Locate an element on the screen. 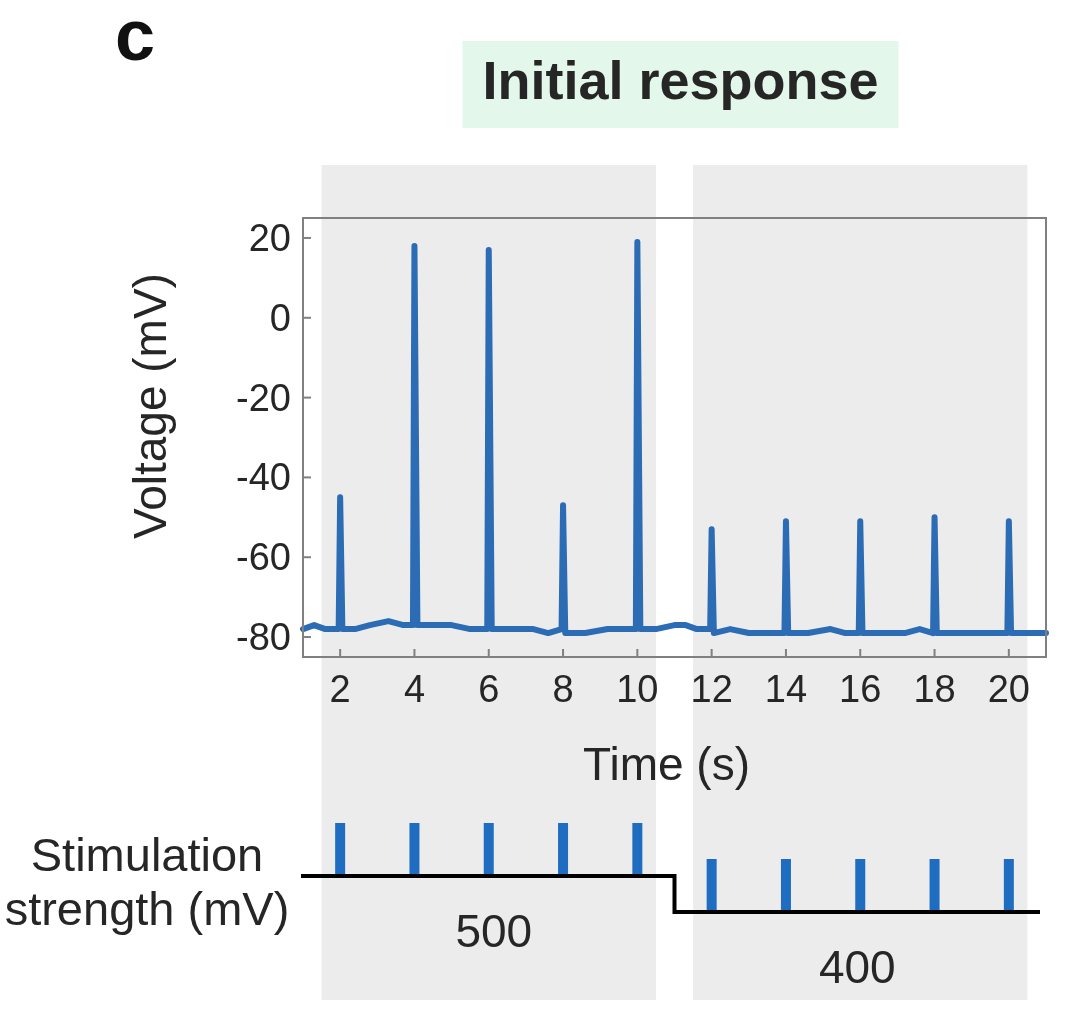 The width and height of the screenshot is (1080, 1026). chart-title: Initial response is located at coordinates (680, 80).